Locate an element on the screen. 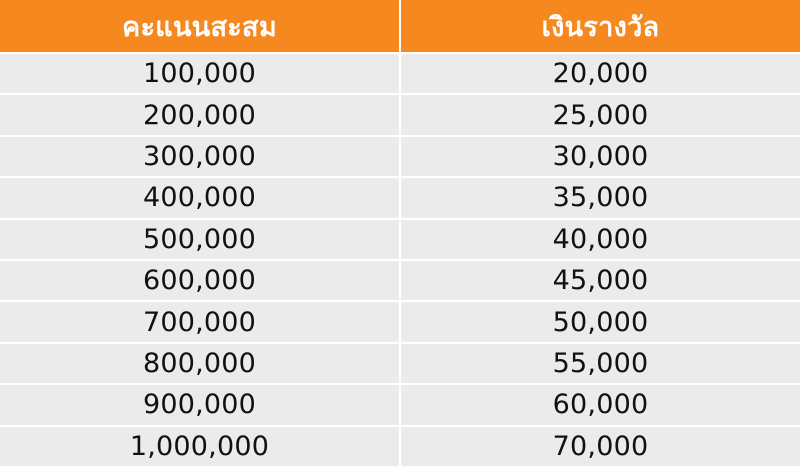 The width and height of the screenshot is (800, 466). points-cell: 600,000 is located at coordinates (199, 280).